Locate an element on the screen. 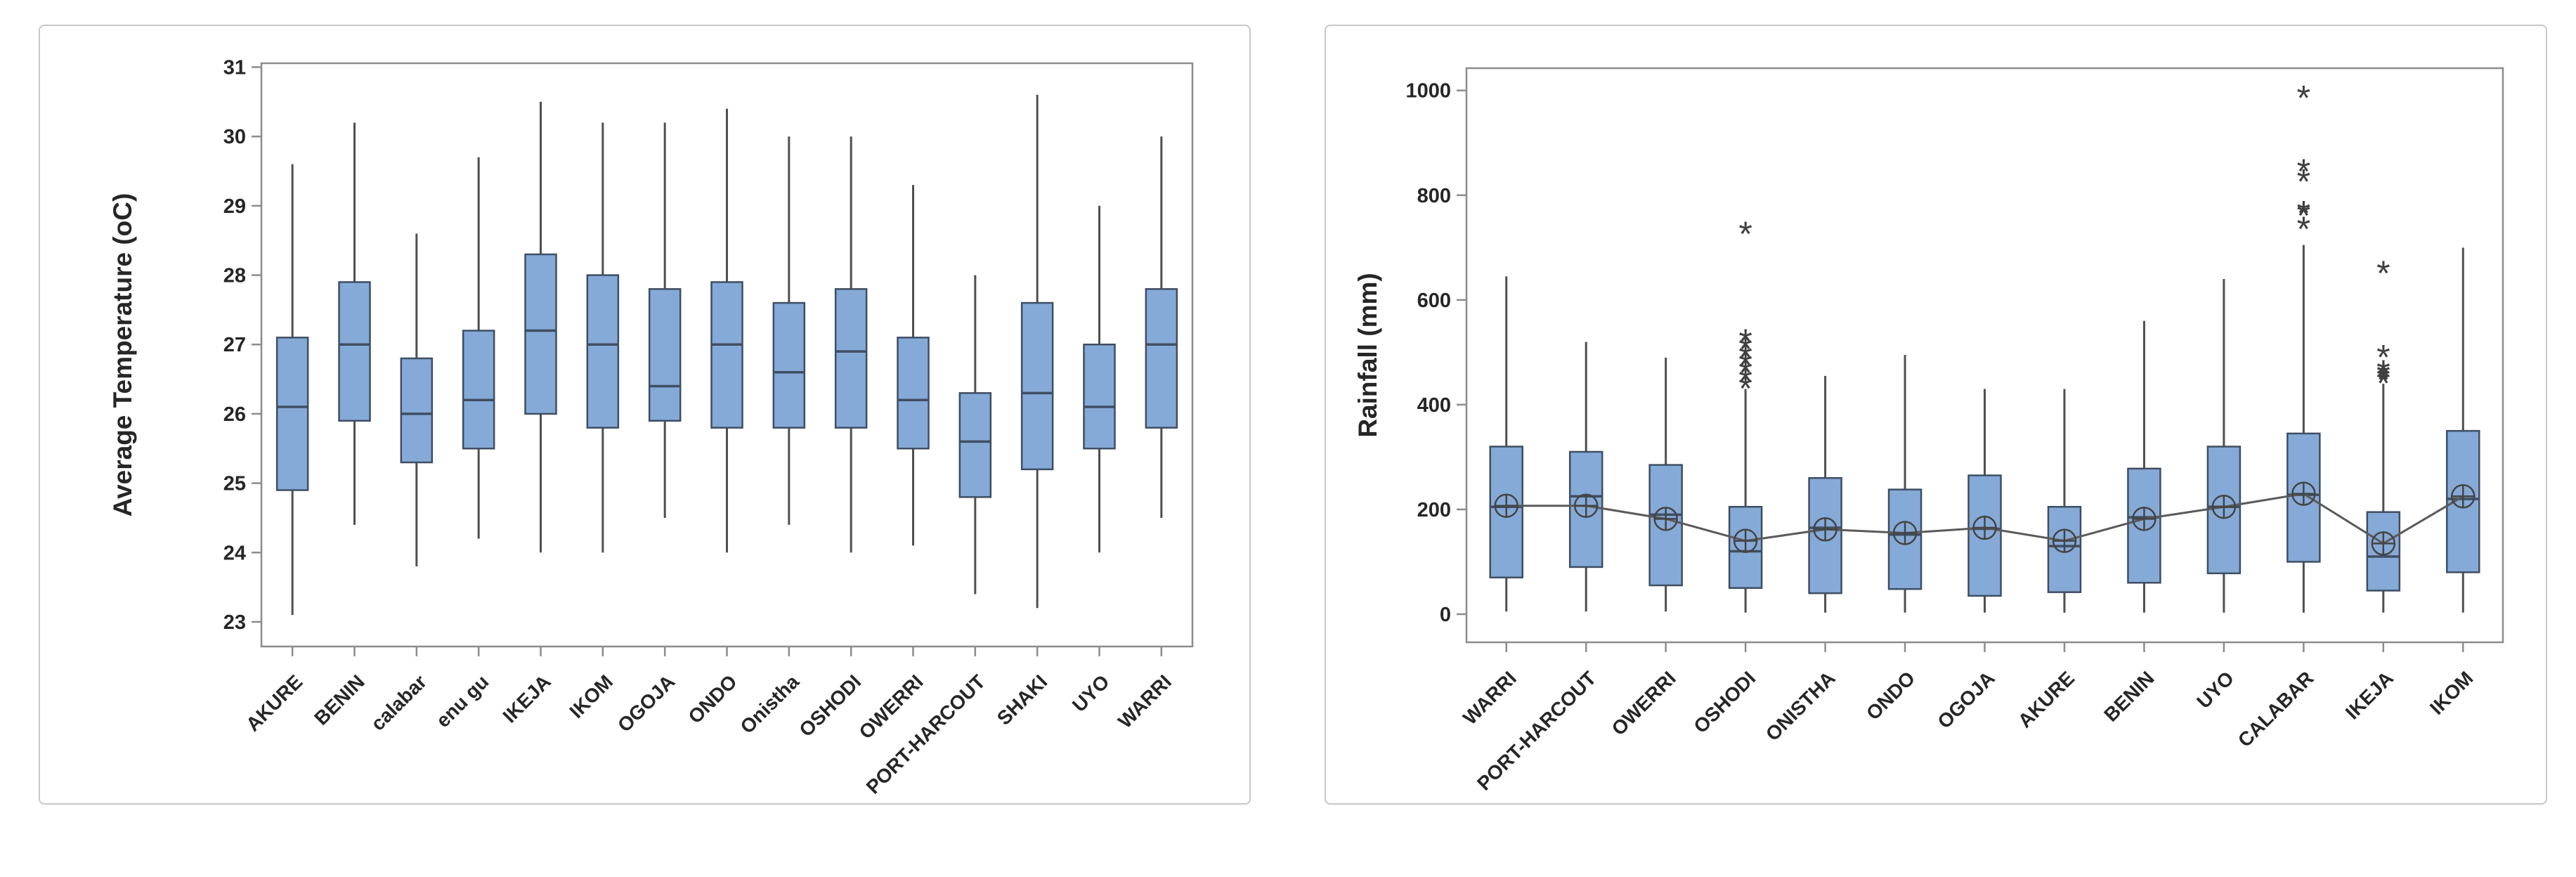  y-tick-label: 24 is located at coordinates (234, 553).